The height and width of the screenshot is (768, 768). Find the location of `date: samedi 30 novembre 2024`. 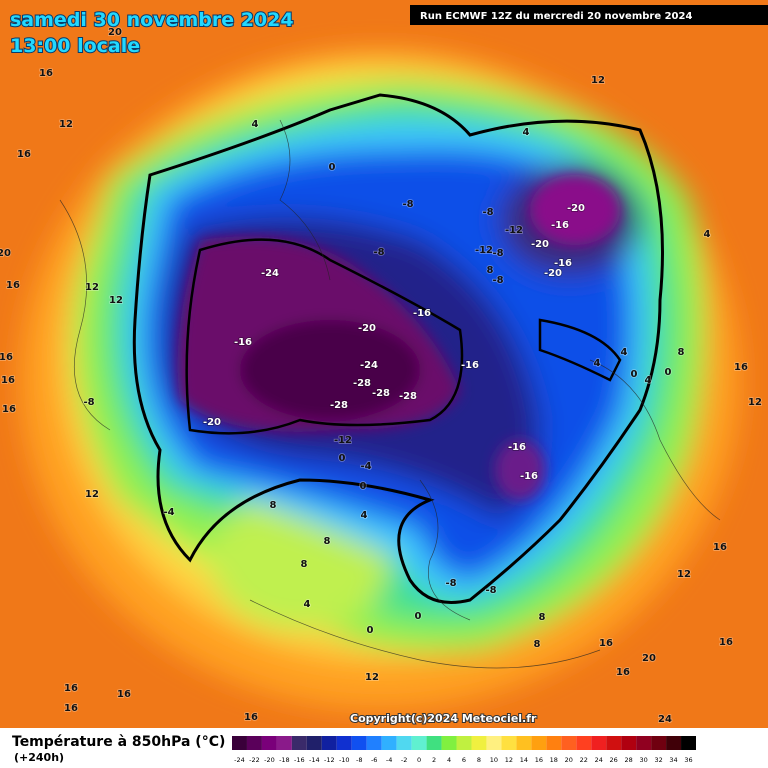

date: samedi 30 novembre 2024 is located at coordinates (152, 20).